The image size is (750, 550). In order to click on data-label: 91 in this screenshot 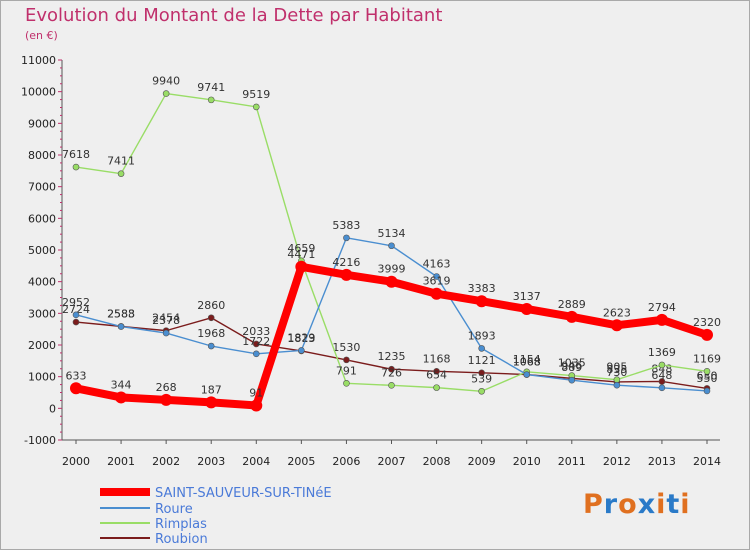, I will do `click(256, 392)`.